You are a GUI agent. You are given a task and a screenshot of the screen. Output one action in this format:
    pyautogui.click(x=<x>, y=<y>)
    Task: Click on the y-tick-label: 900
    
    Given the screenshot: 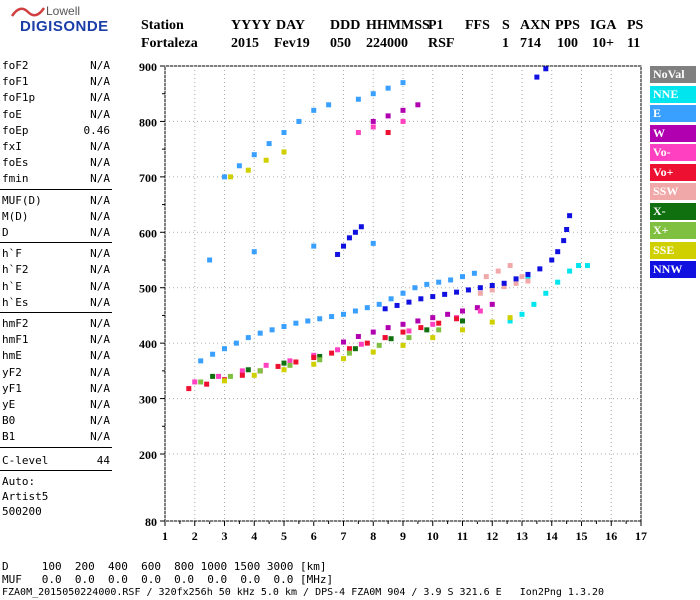 What is the action you would take?
    pyautogui.click(x=148, y=67)
    